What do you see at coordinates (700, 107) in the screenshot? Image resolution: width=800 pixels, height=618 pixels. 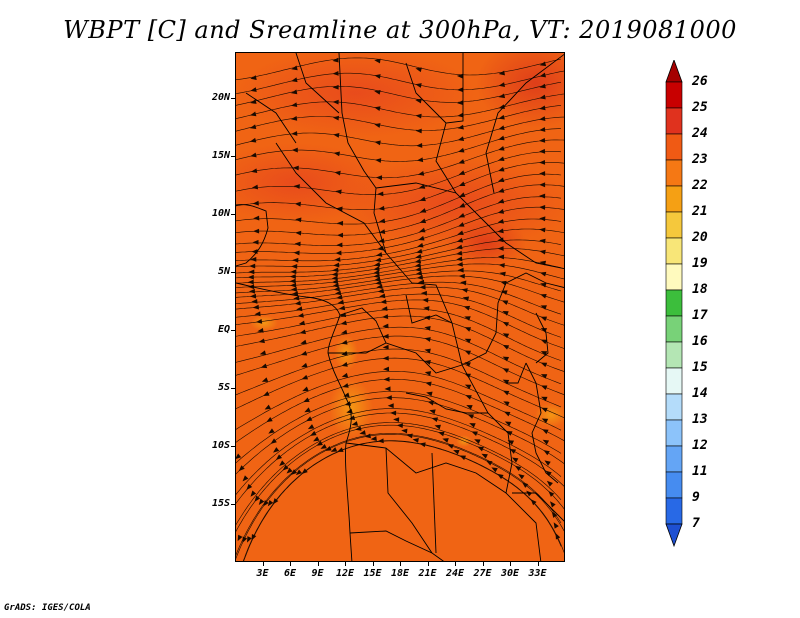 I see `colorbar-label: 25` at bounding box center [700, 107].